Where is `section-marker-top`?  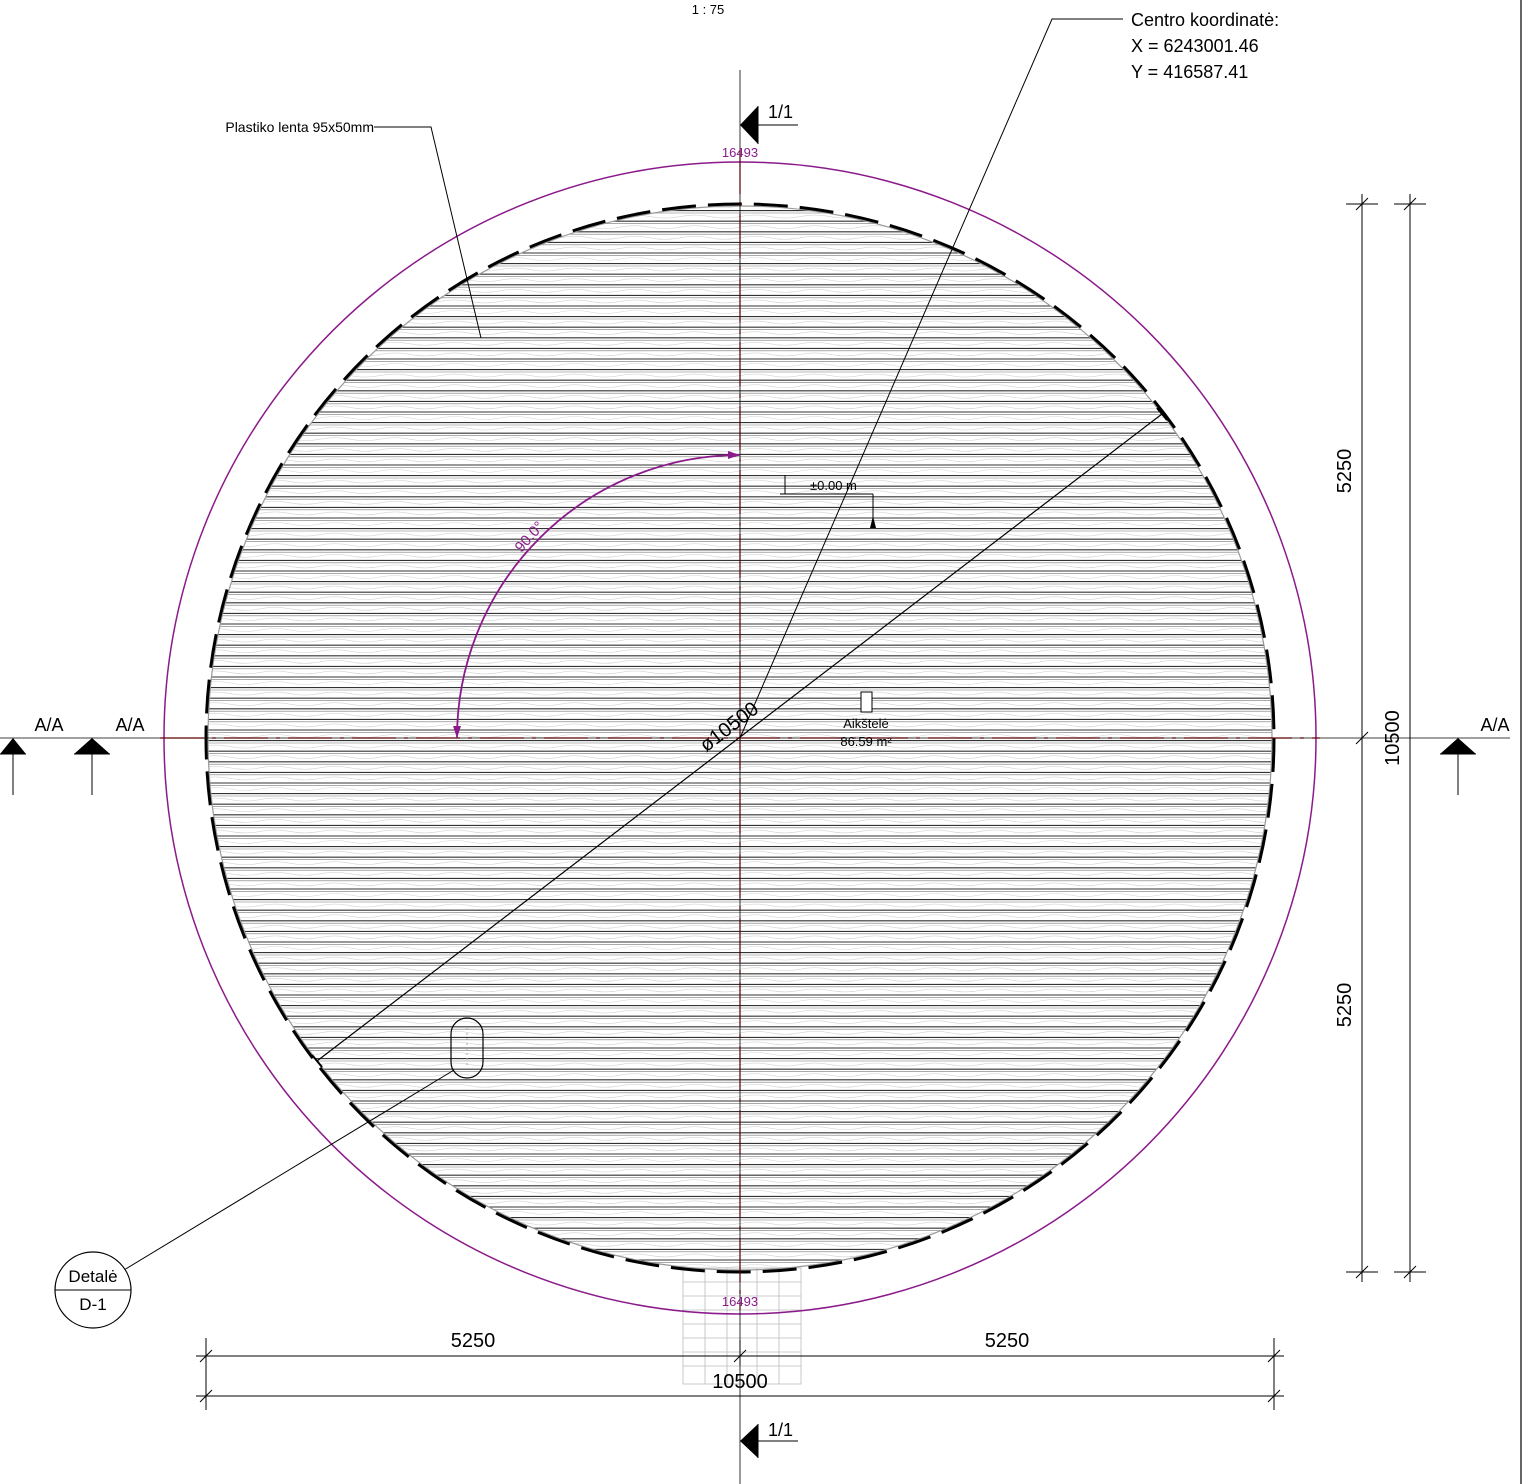 section-marker-top is located at coordinates (769, 125).